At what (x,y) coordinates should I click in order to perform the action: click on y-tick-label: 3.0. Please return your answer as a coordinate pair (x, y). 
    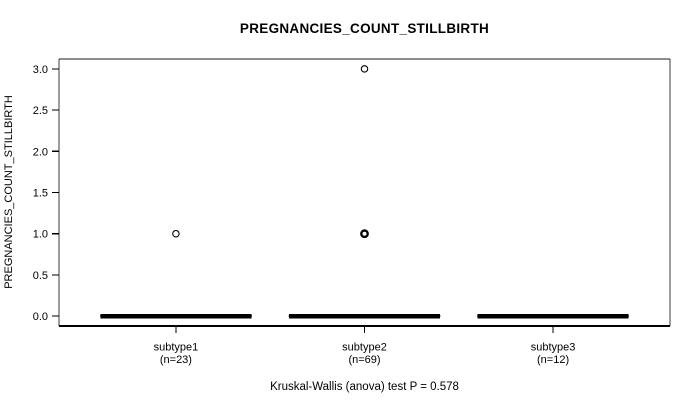
    Looking at the image, I should click on (40, 70).